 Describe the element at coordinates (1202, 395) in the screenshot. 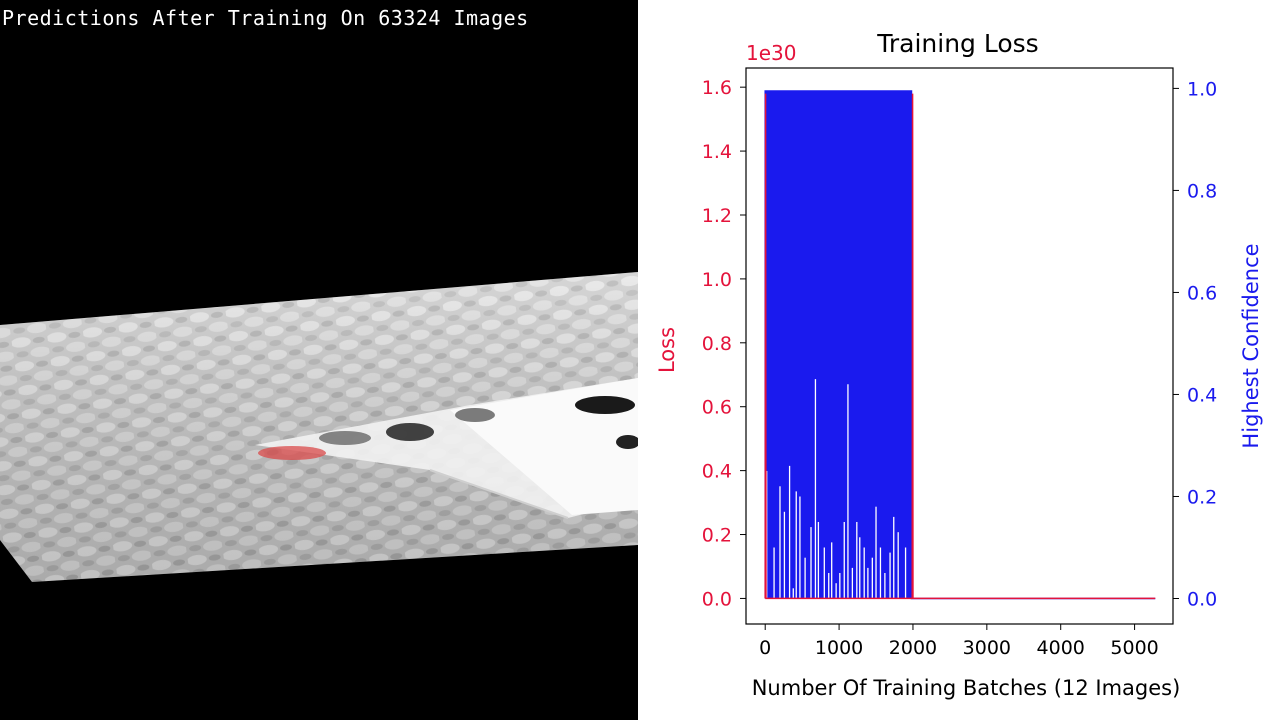

I see `right-tick-label: 0.4` at that location.